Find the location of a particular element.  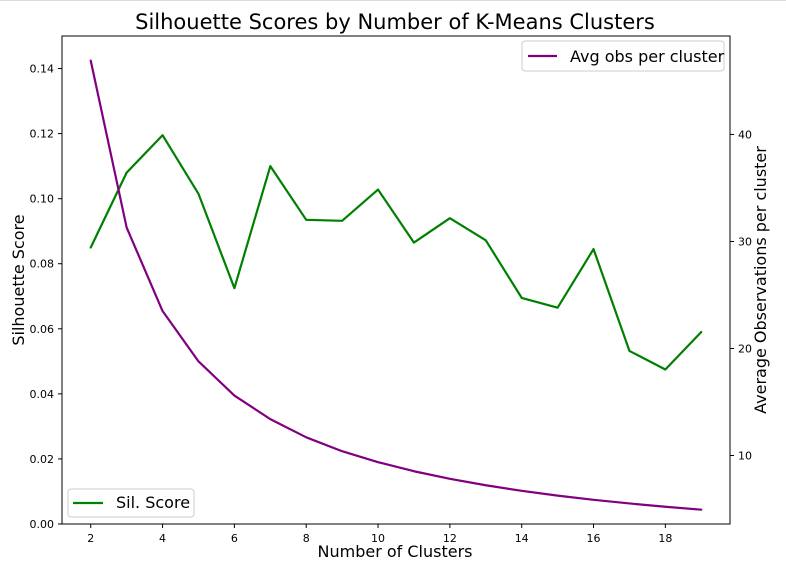

left-y-tick-label: 0.12 is located at coordinates (42, 134).